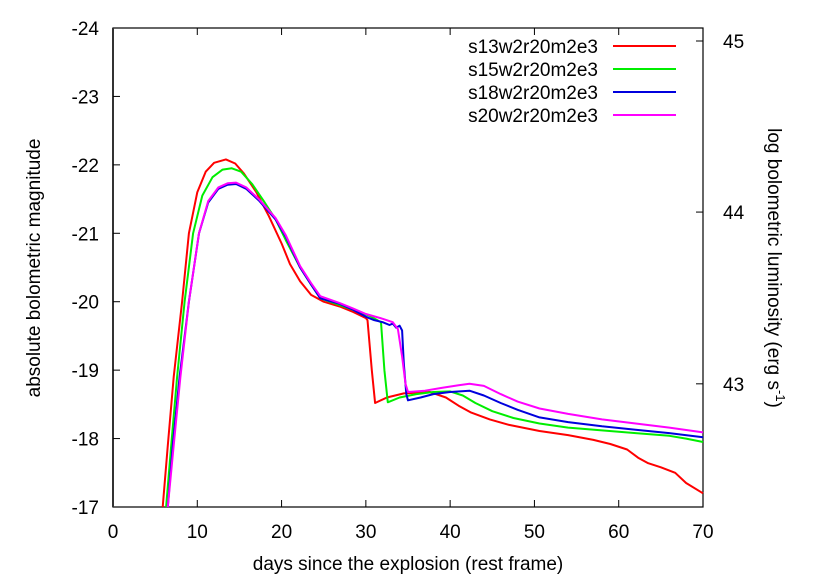 The height and width of the screenshot is (581, 830). Describe the element at coordinates (96, 269) in the screenshot. I see `y-axis-ticks: -24 -23 -22 -21 -20 -19 -18 -17` at that location.